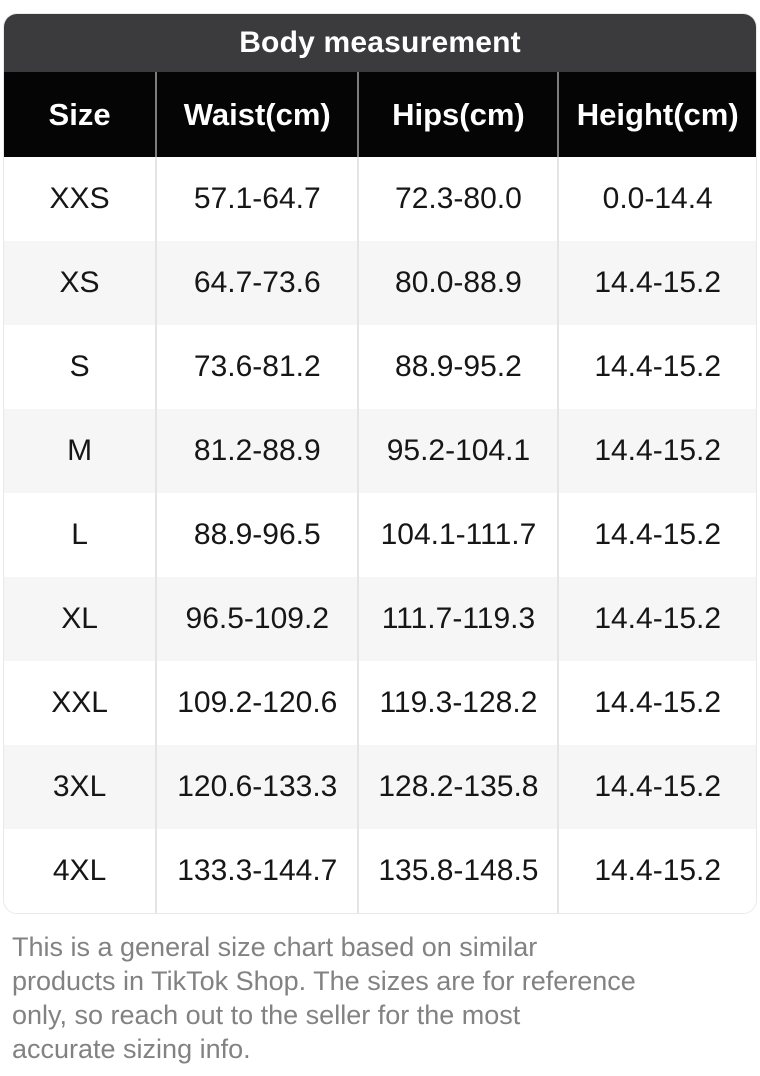 The height and width of the screenshot is (1076, 760). What do you see at coordinates (256, 199) in the screenshot?
I see `measurement-cell: 57.1-64.7` at bounding box center [256, 199].